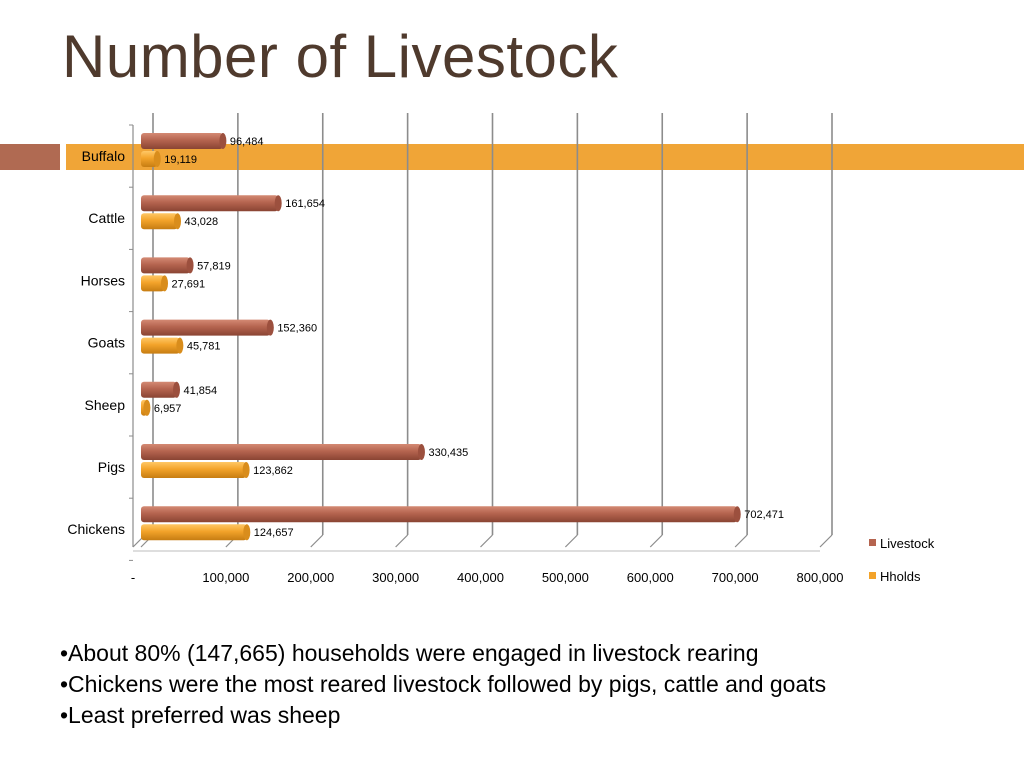 The width and height of the screenshot is (1024, 768). Describe the element at coordinates (274, 533) in the screenshot. I see `data-label-hholds: 124,657` at that location.